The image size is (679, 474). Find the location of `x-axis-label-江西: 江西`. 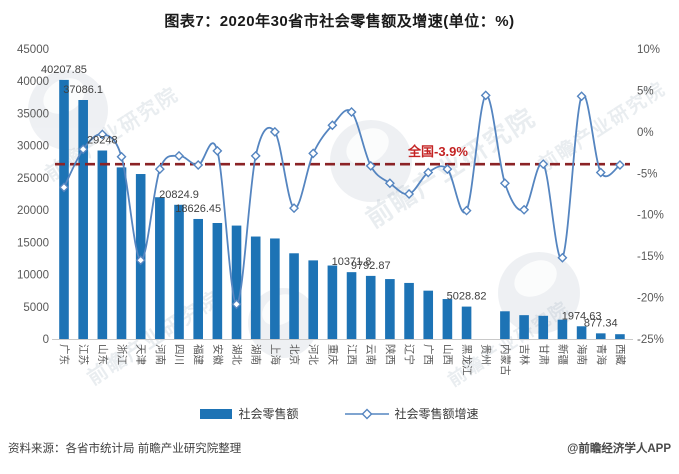

x-axis-label-江西: 江西 is located at coordinates (352, 354).